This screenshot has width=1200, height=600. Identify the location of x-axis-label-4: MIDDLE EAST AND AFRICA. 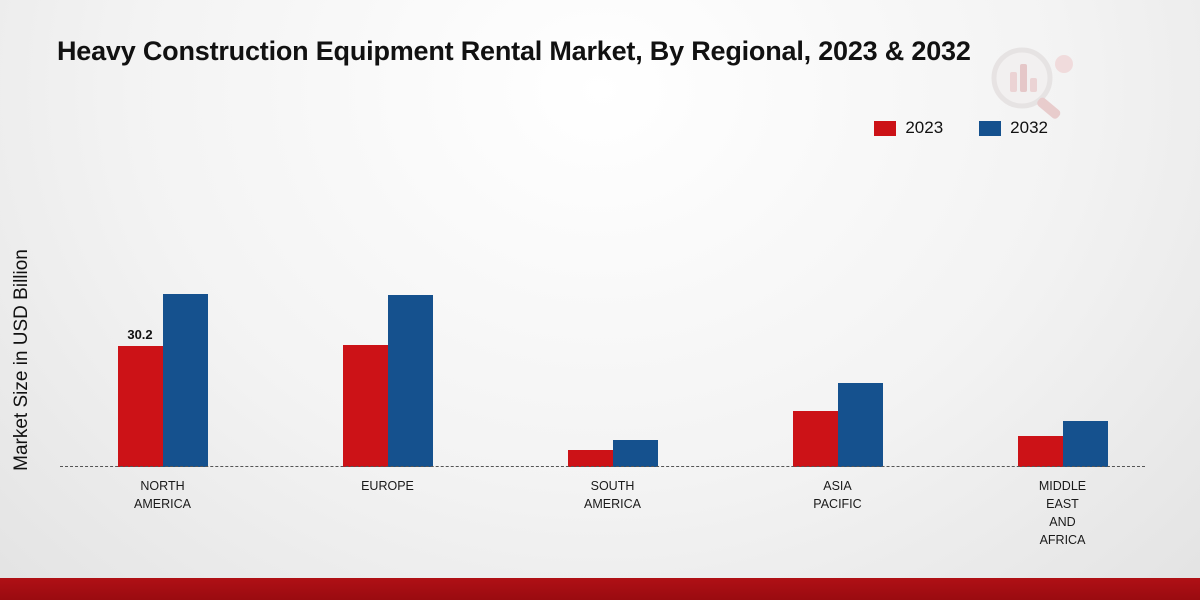
(1062, 513).